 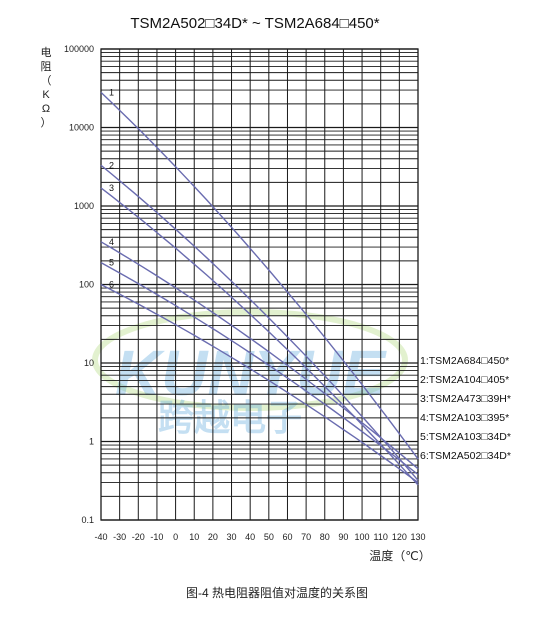 What do you see at coordinates (381, 537) in the screenshot?
I see `x-tick-label: 110` at bounding box center [381, 537].